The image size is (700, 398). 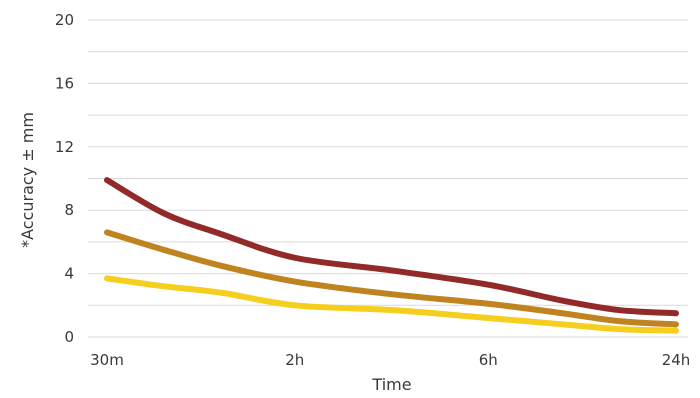 I want to click on y-tick-labels: 0 4 8 12 16 20, so click(x=64, y=178).